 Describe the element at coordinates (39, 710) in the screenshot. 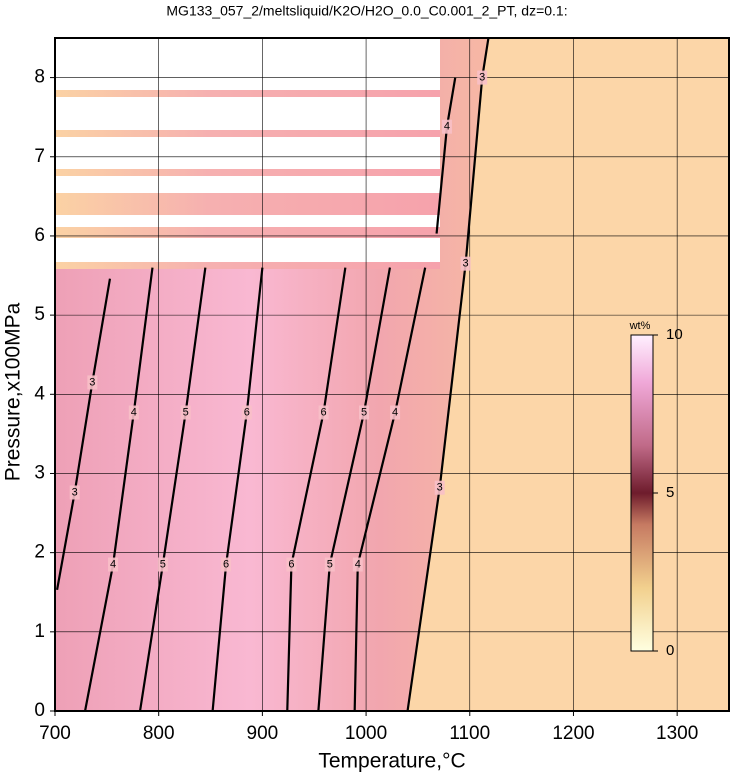

I see `y-tick-label: 0` at that location.